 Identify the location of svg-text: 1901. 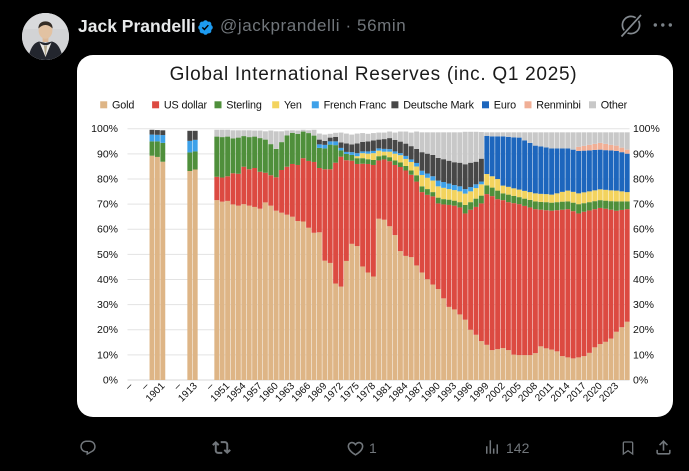
(156, 393).